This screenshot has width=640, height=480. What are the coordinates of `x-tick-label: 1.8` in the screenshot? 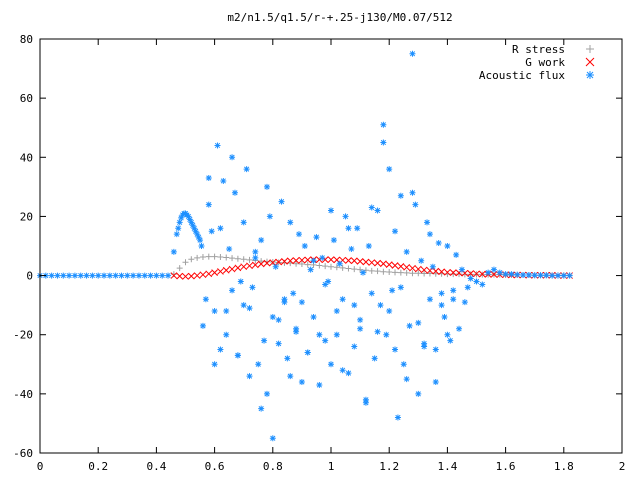 It's located at (564, 466).